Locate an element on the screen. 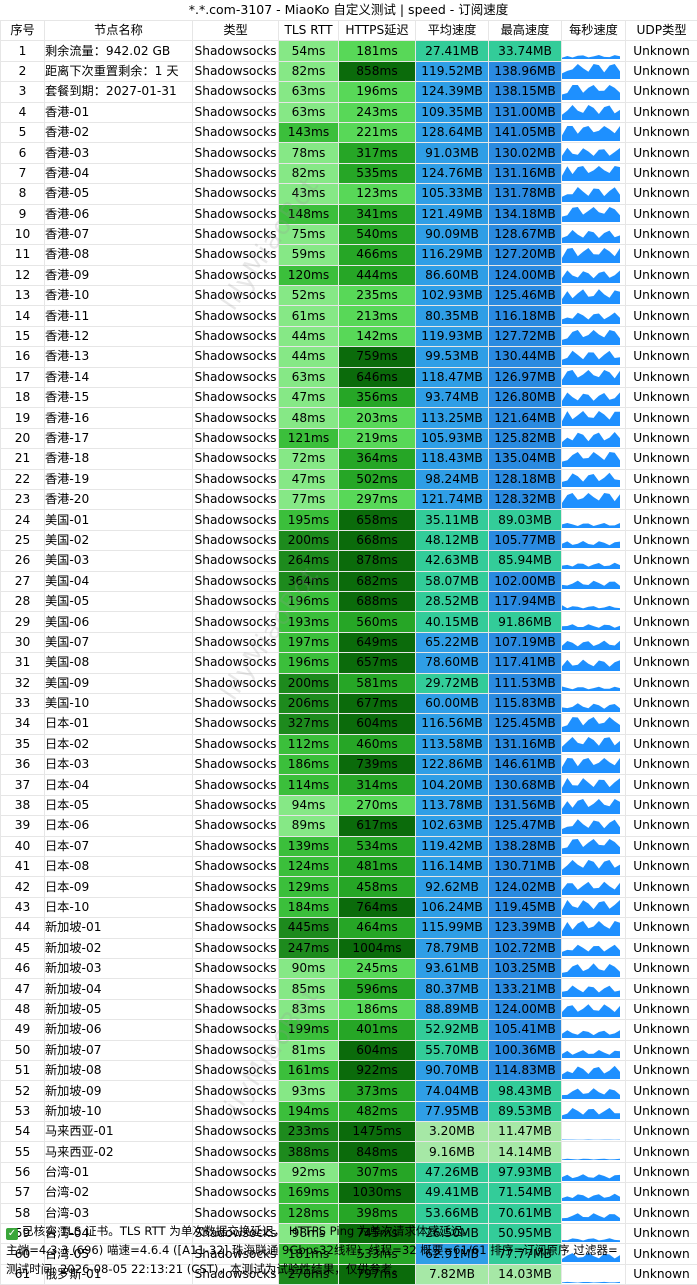 The height and width of the screenshot is (1285, 697). avg-speed: 98.24MB is located at coordinates (452, 479).